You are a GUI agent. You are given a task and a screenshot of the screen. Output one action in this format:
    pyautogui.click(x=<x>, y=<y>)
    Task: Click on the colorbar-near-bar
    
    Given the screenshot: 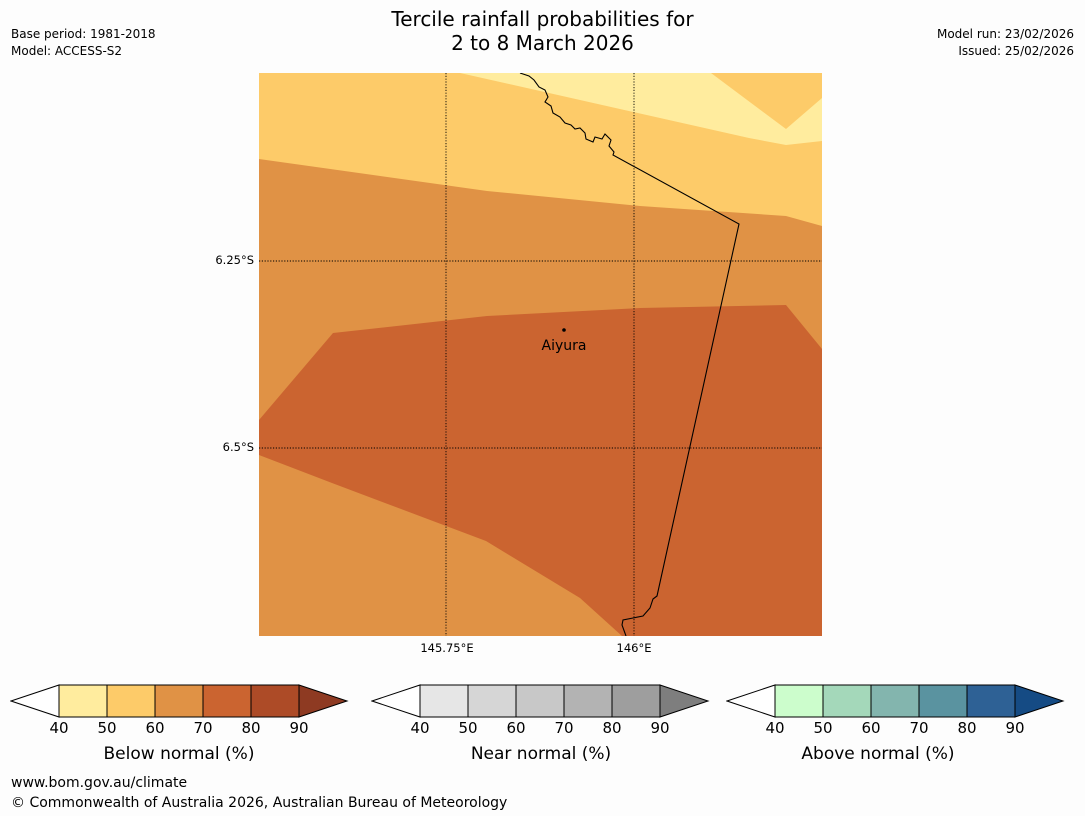 What is the action you would take?
    pyautogui.click(x=540, y=701)
    